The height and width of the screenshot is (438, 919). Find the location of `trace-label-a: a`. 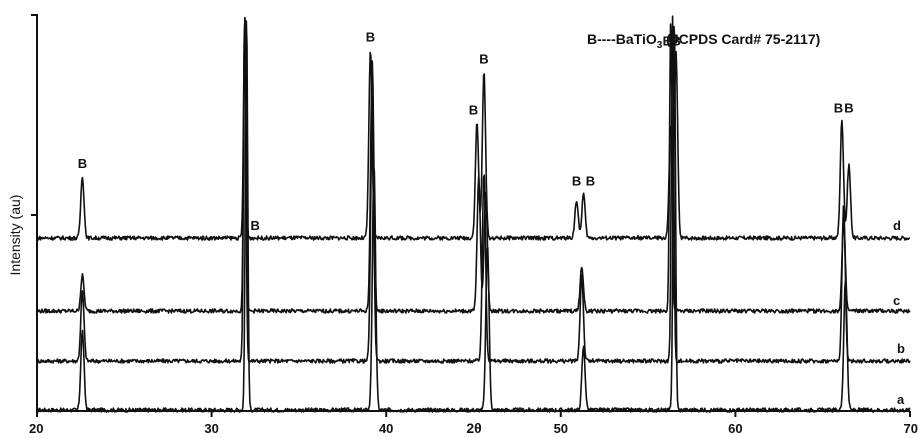

trace-label-a: a is located at coordinates (901, 399).